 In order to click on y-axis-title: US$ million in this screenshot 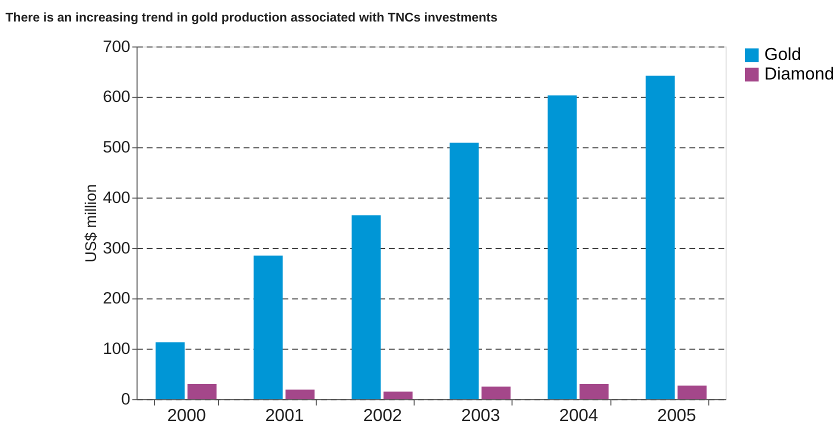, I will do `click(91, 223)`.